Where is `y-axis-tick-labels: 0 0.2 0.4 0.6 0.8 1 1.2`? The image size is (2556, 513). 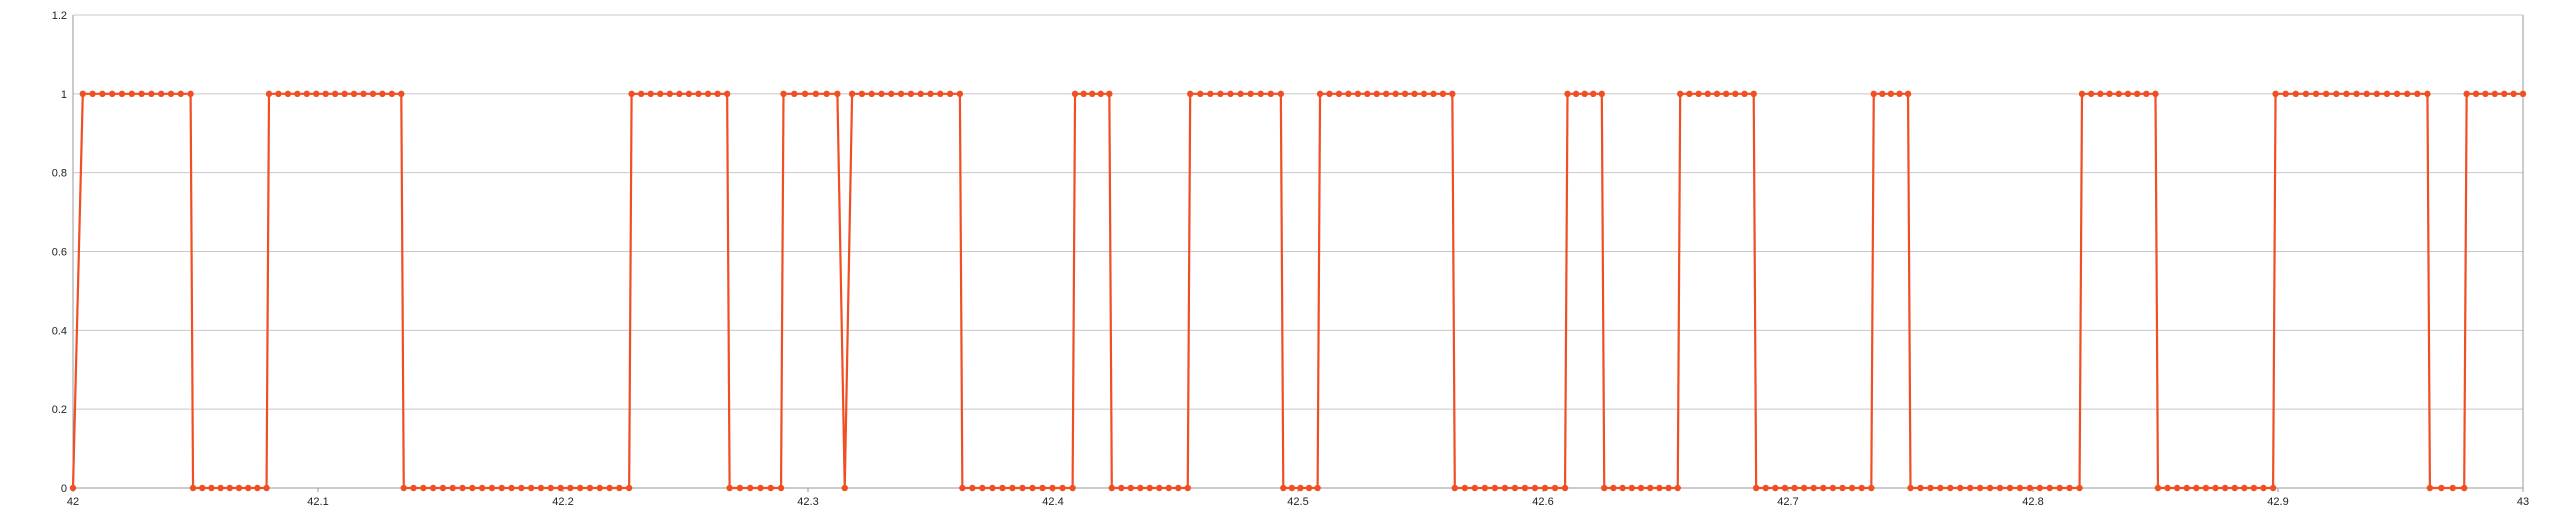 y-axis-tick-labels: 0 0.2 0.4 0.6 0.8 1 1.2 is located at coordinates (59, 252).